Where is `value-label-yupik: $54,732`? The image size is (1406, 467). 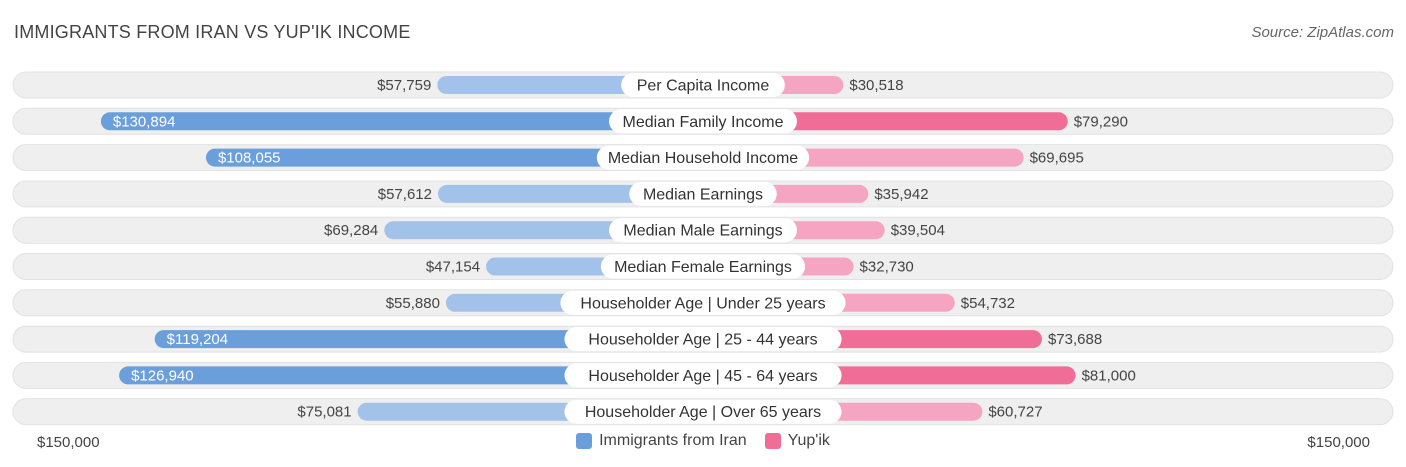 value-label-yupik: $54,732 is located at coordinates (988, 303).